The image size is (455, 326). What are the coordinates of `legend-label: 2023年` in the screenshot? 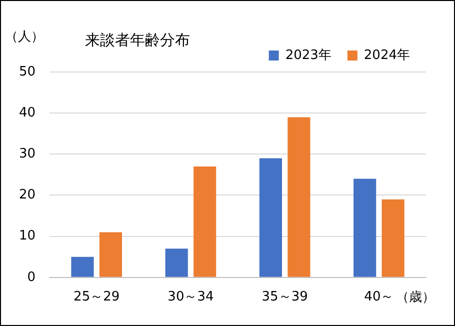 It's located at (308, 55).